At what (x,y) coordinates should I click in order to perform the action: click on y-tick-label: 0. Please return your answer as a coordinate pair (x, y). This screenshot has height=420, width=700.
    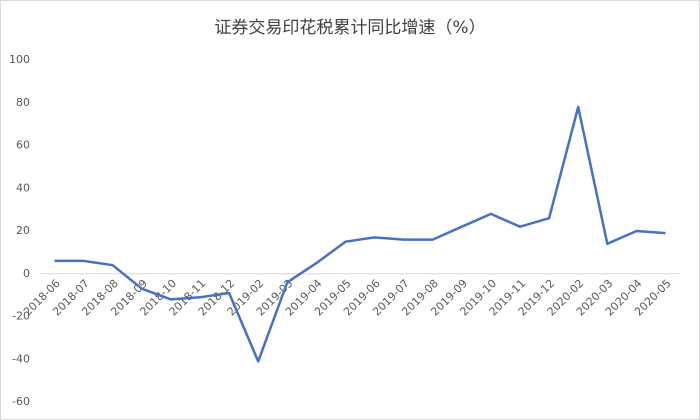
    Looking at the image, I should click on (26, 273).